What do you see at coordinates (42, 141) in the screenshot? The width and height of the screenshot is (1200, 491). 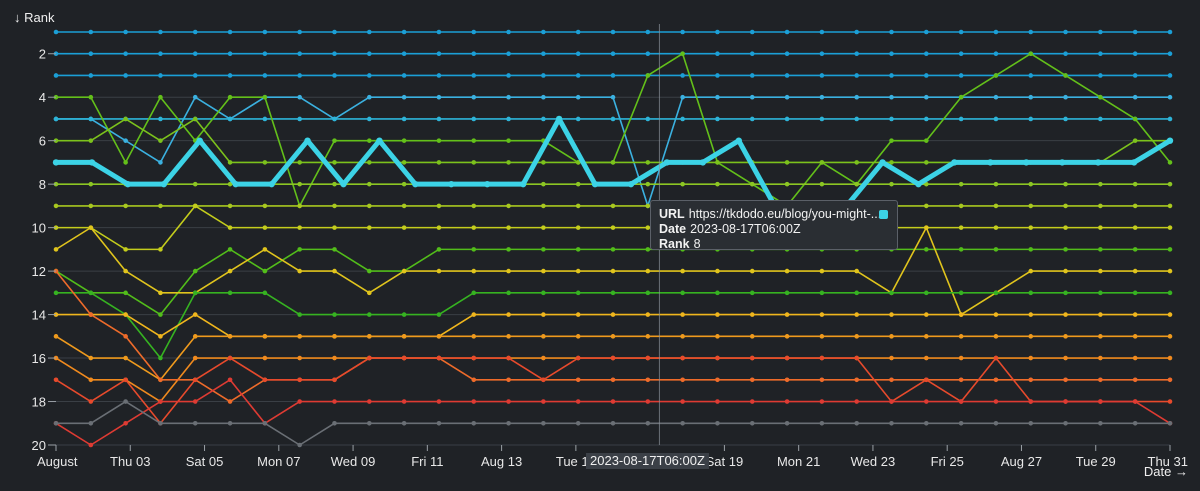 I see `y-tick-6: 6` at bounding box center [42, 141].